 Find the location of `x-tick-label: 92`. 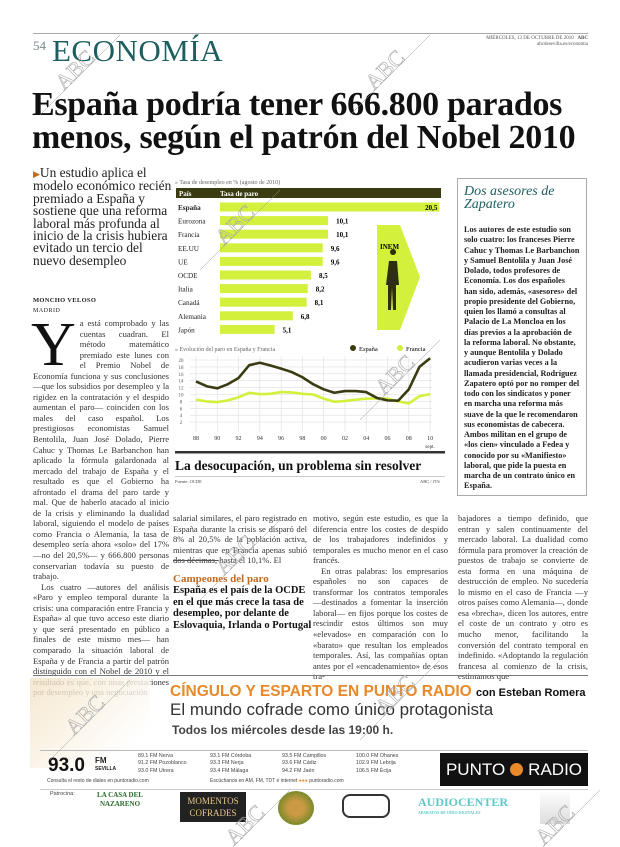

x-tick-label: 92 is located at coordinates (239, 439).